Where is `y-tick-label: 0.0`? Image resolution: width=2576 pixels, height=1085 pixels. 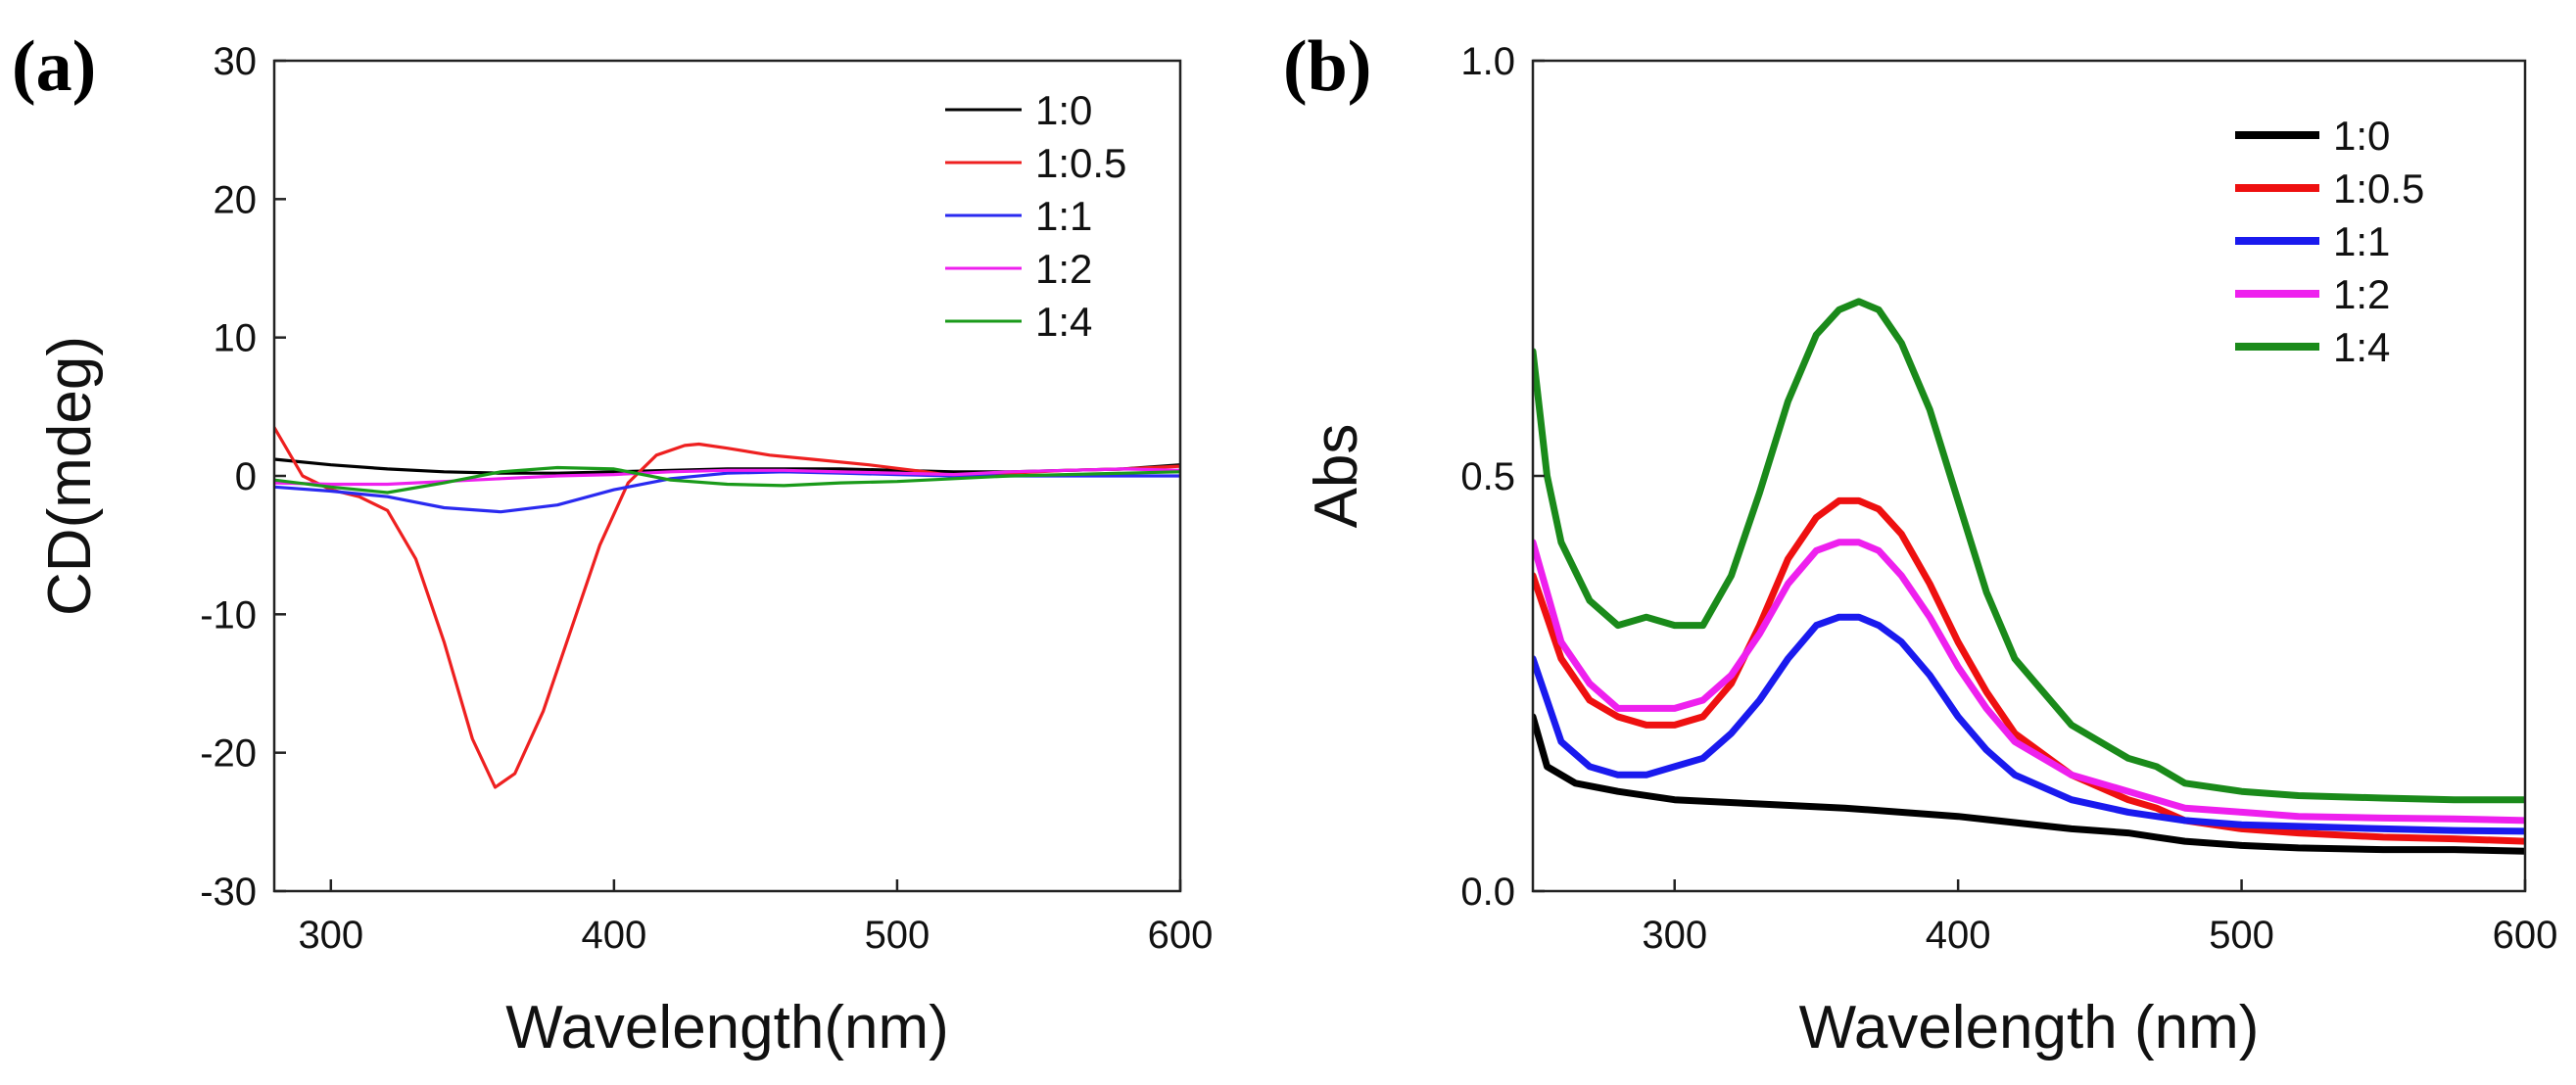
y-tick-label: 0.0 is located at coordinates (1487, 892).